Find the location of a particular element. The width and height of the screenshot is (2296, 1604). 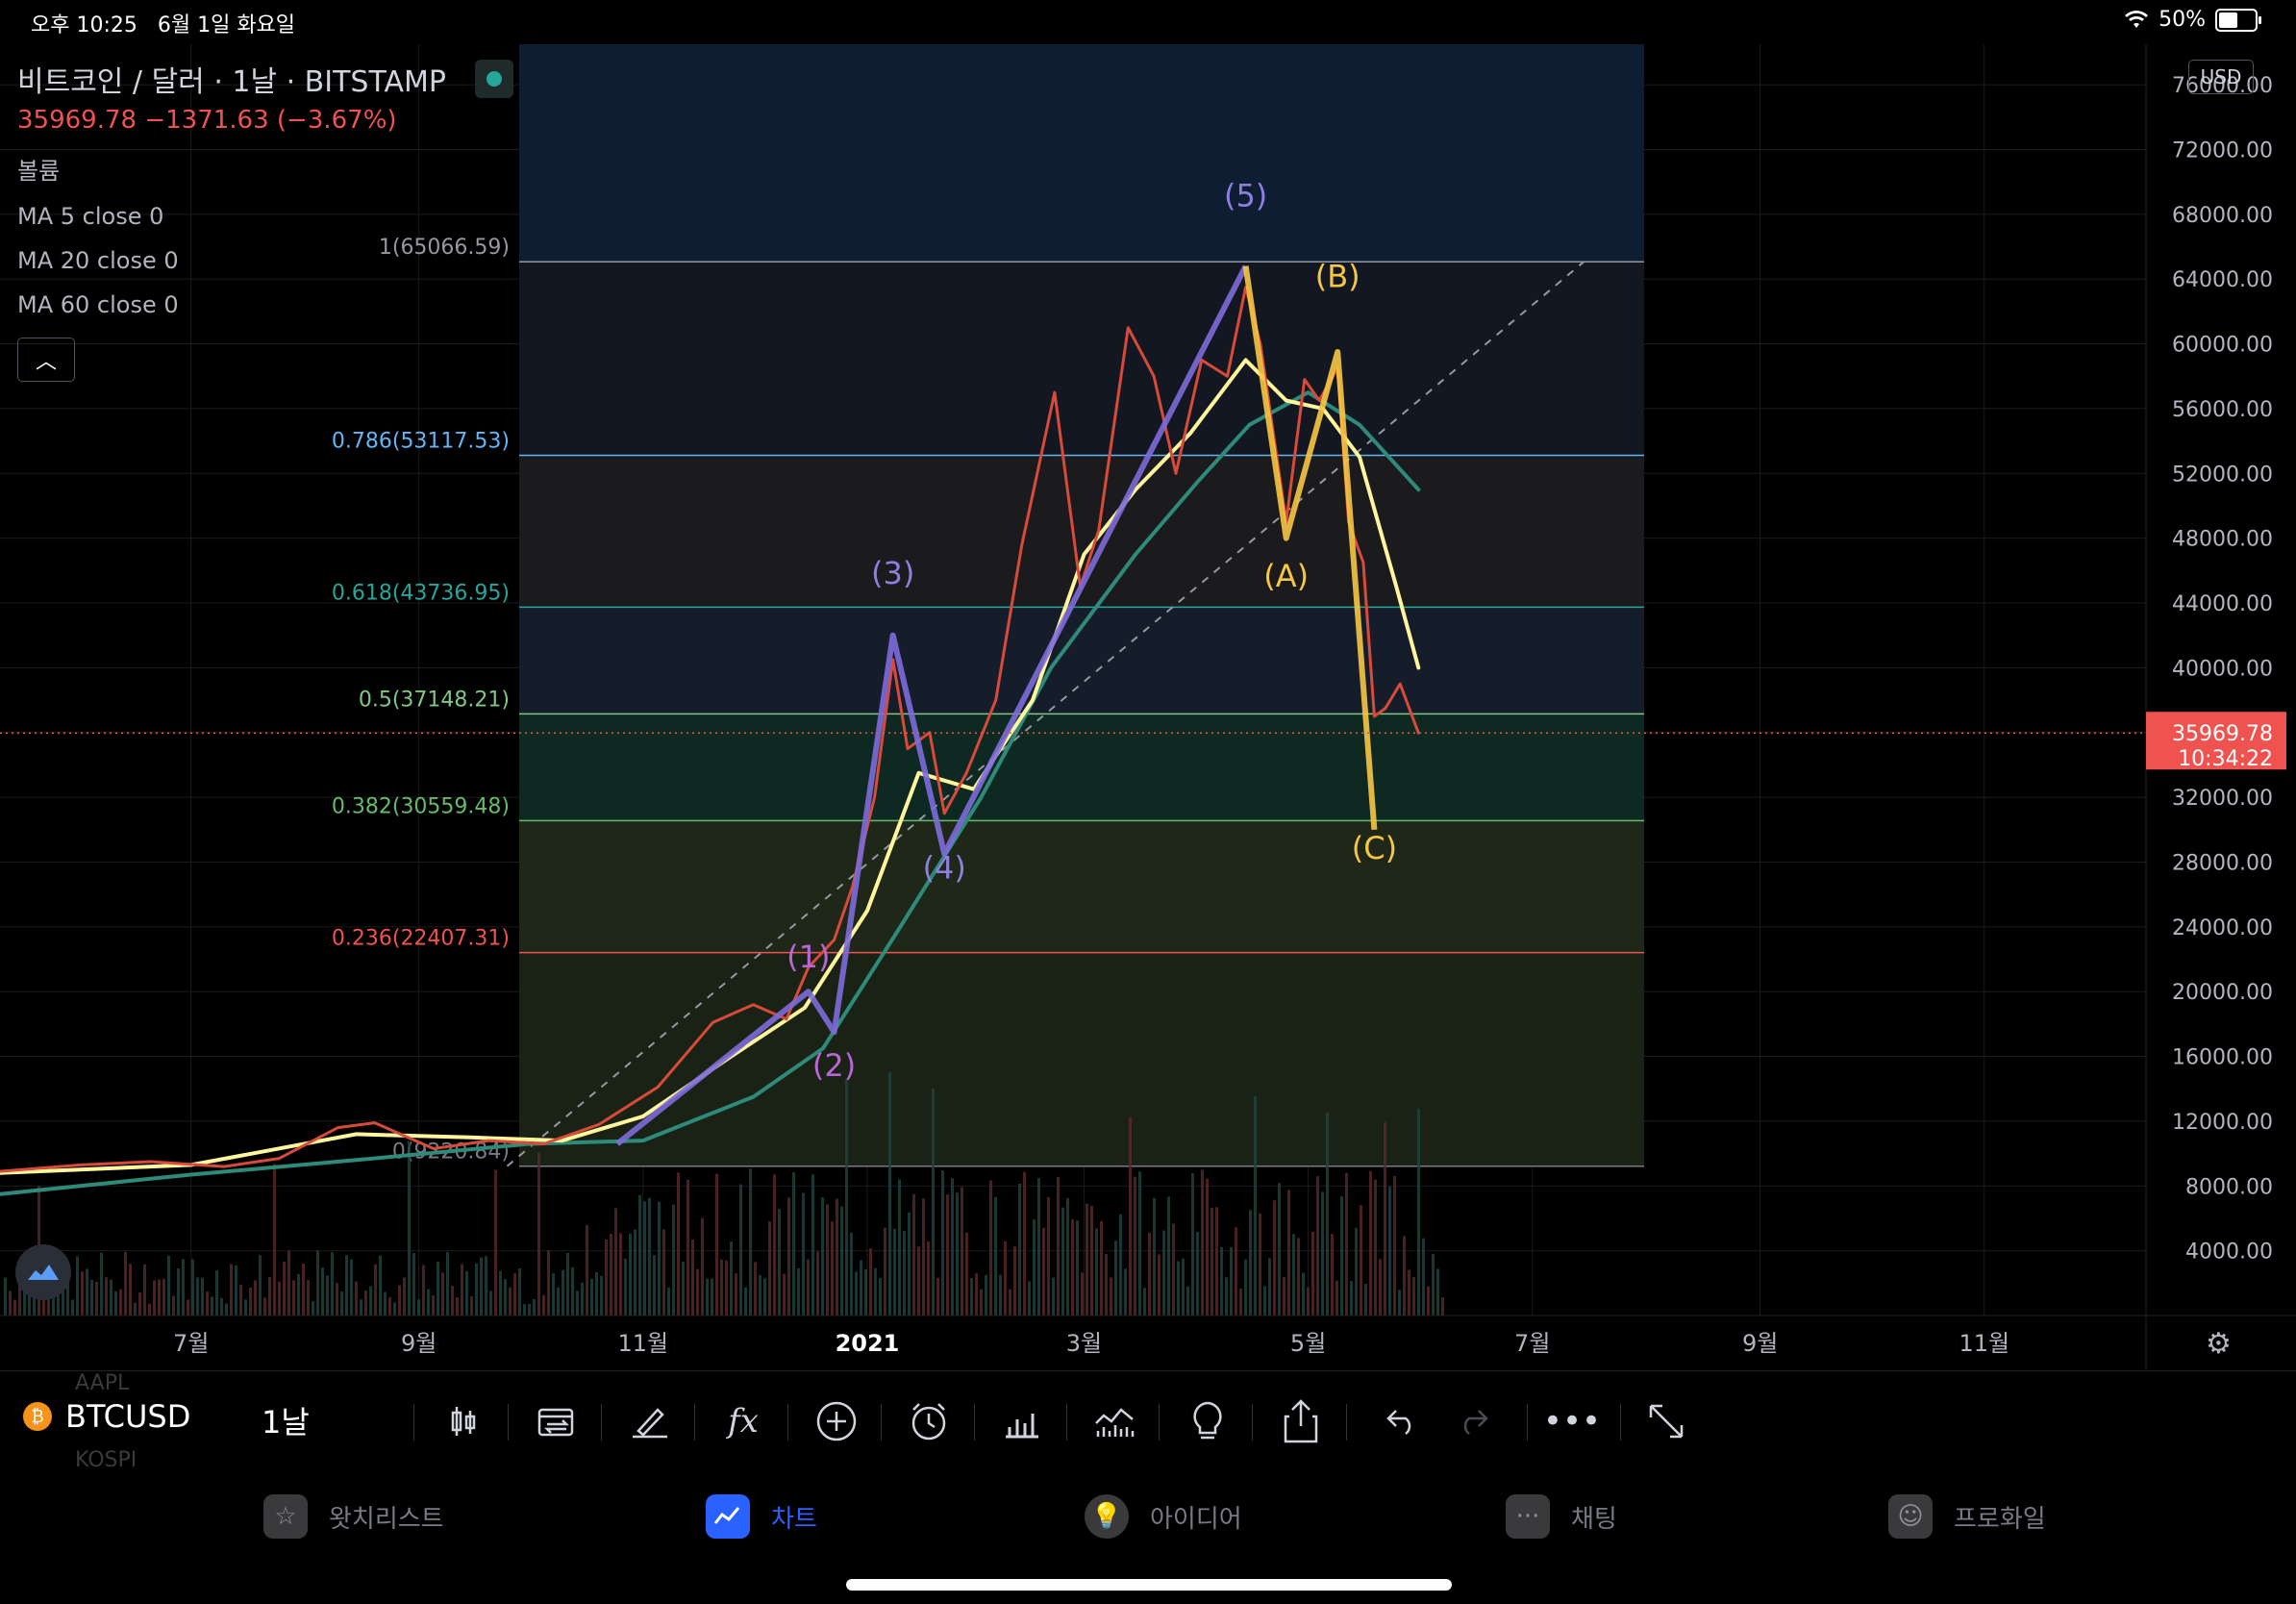

ma20-label: MA 20 close 0 is located at coordinates (98, 260).